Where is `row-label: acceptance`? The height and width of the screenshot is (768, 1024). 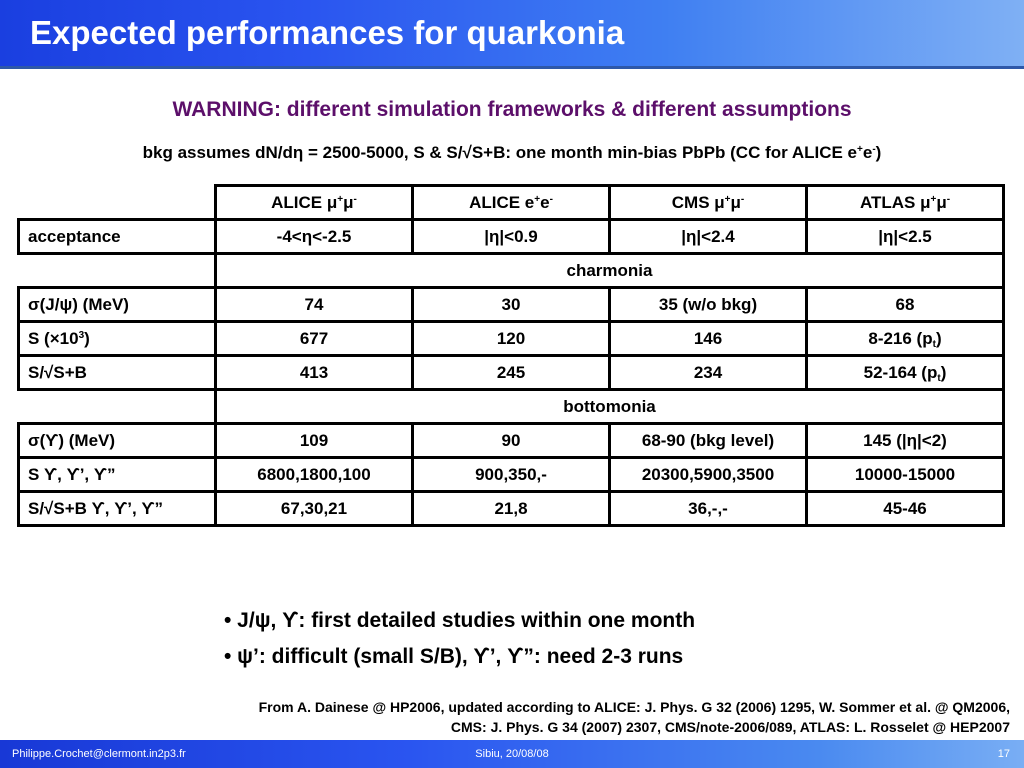
row-label: acceptance is located at coordinates (117, 236).